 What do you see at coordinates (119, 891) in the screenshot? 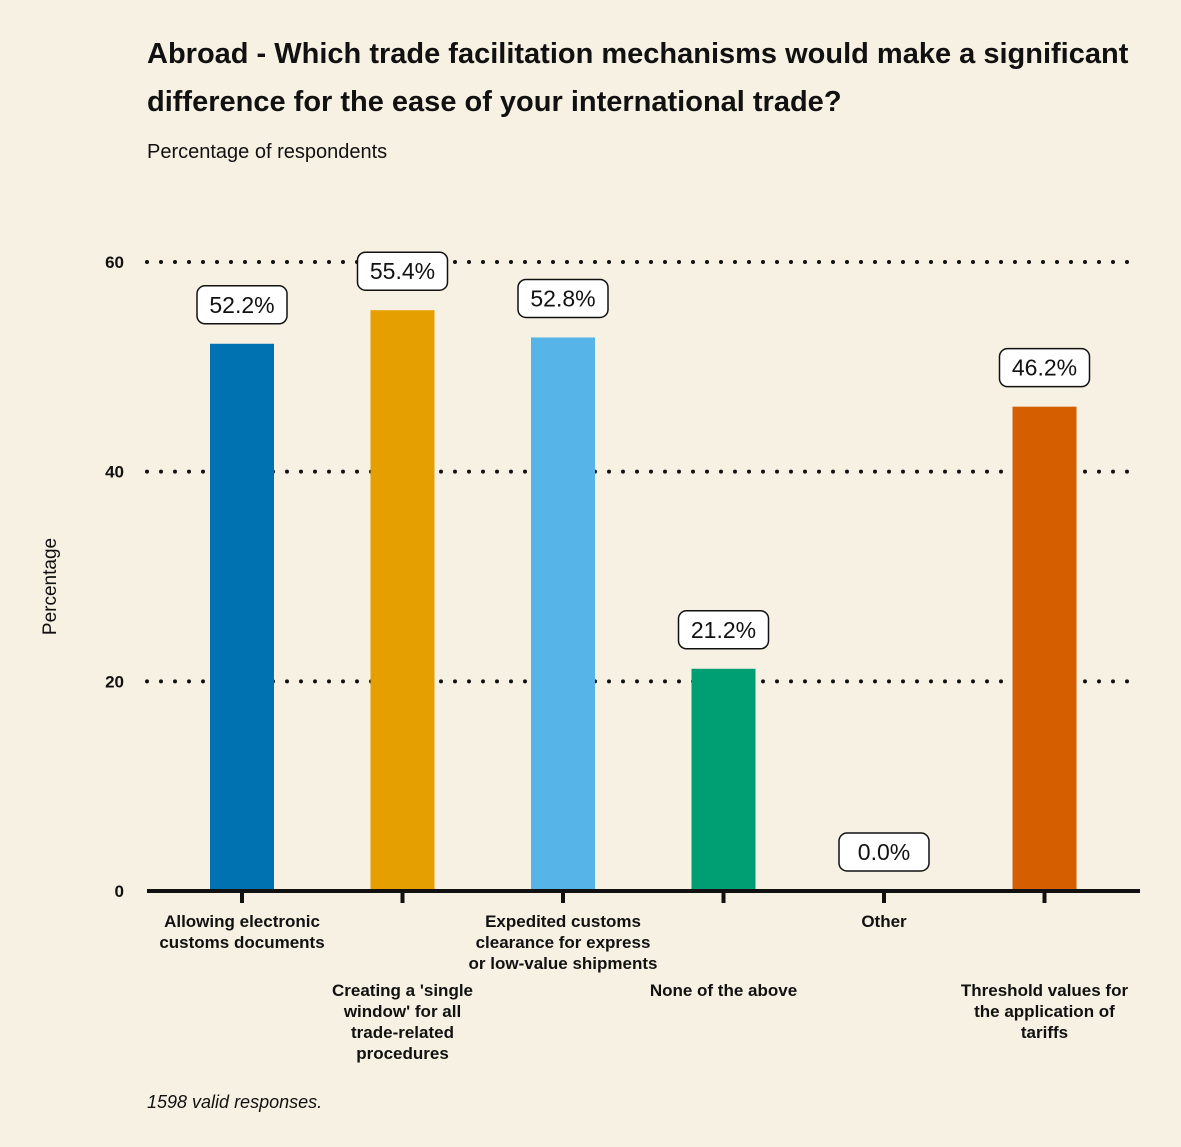
I see `y-tick-label: 0` at bounding box center [119, 891].